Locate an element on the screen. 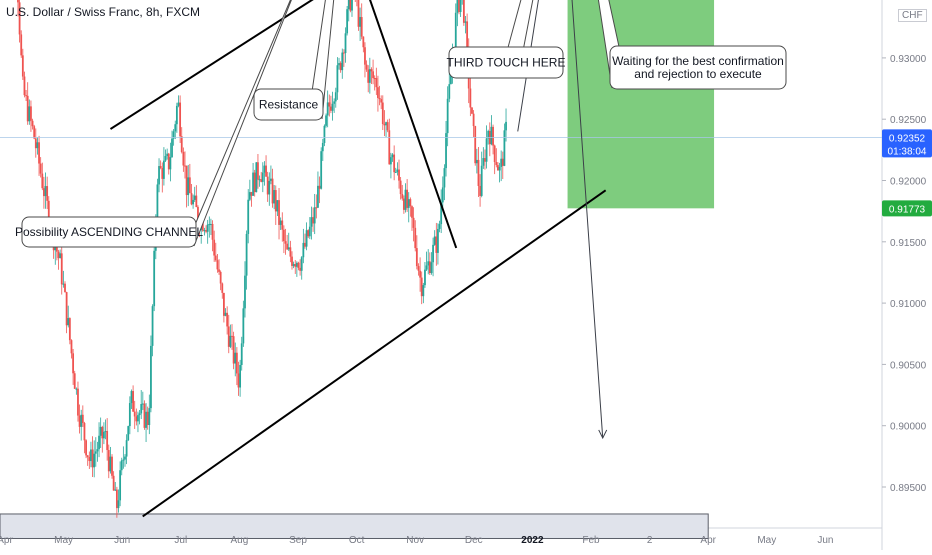 The height and width of the screenshot is (555, 932). time-tick-label: Jul is located at coordinates (180, 540).